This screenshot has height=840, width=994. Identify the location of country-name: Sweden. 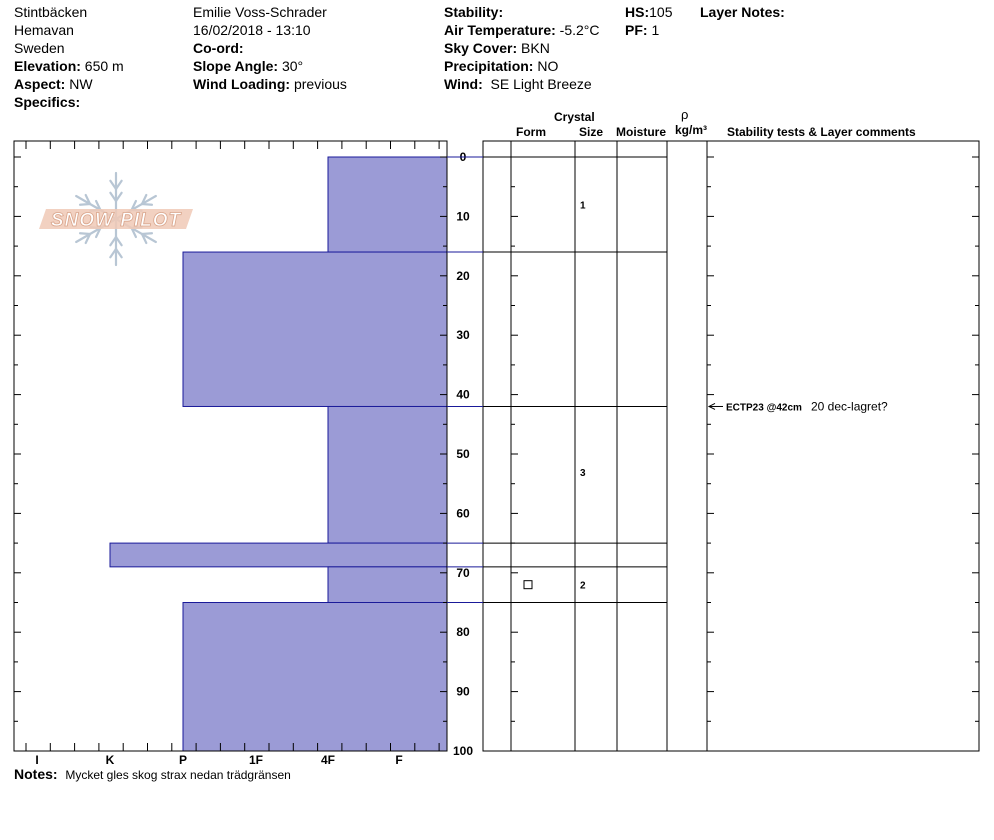
(39, 48).